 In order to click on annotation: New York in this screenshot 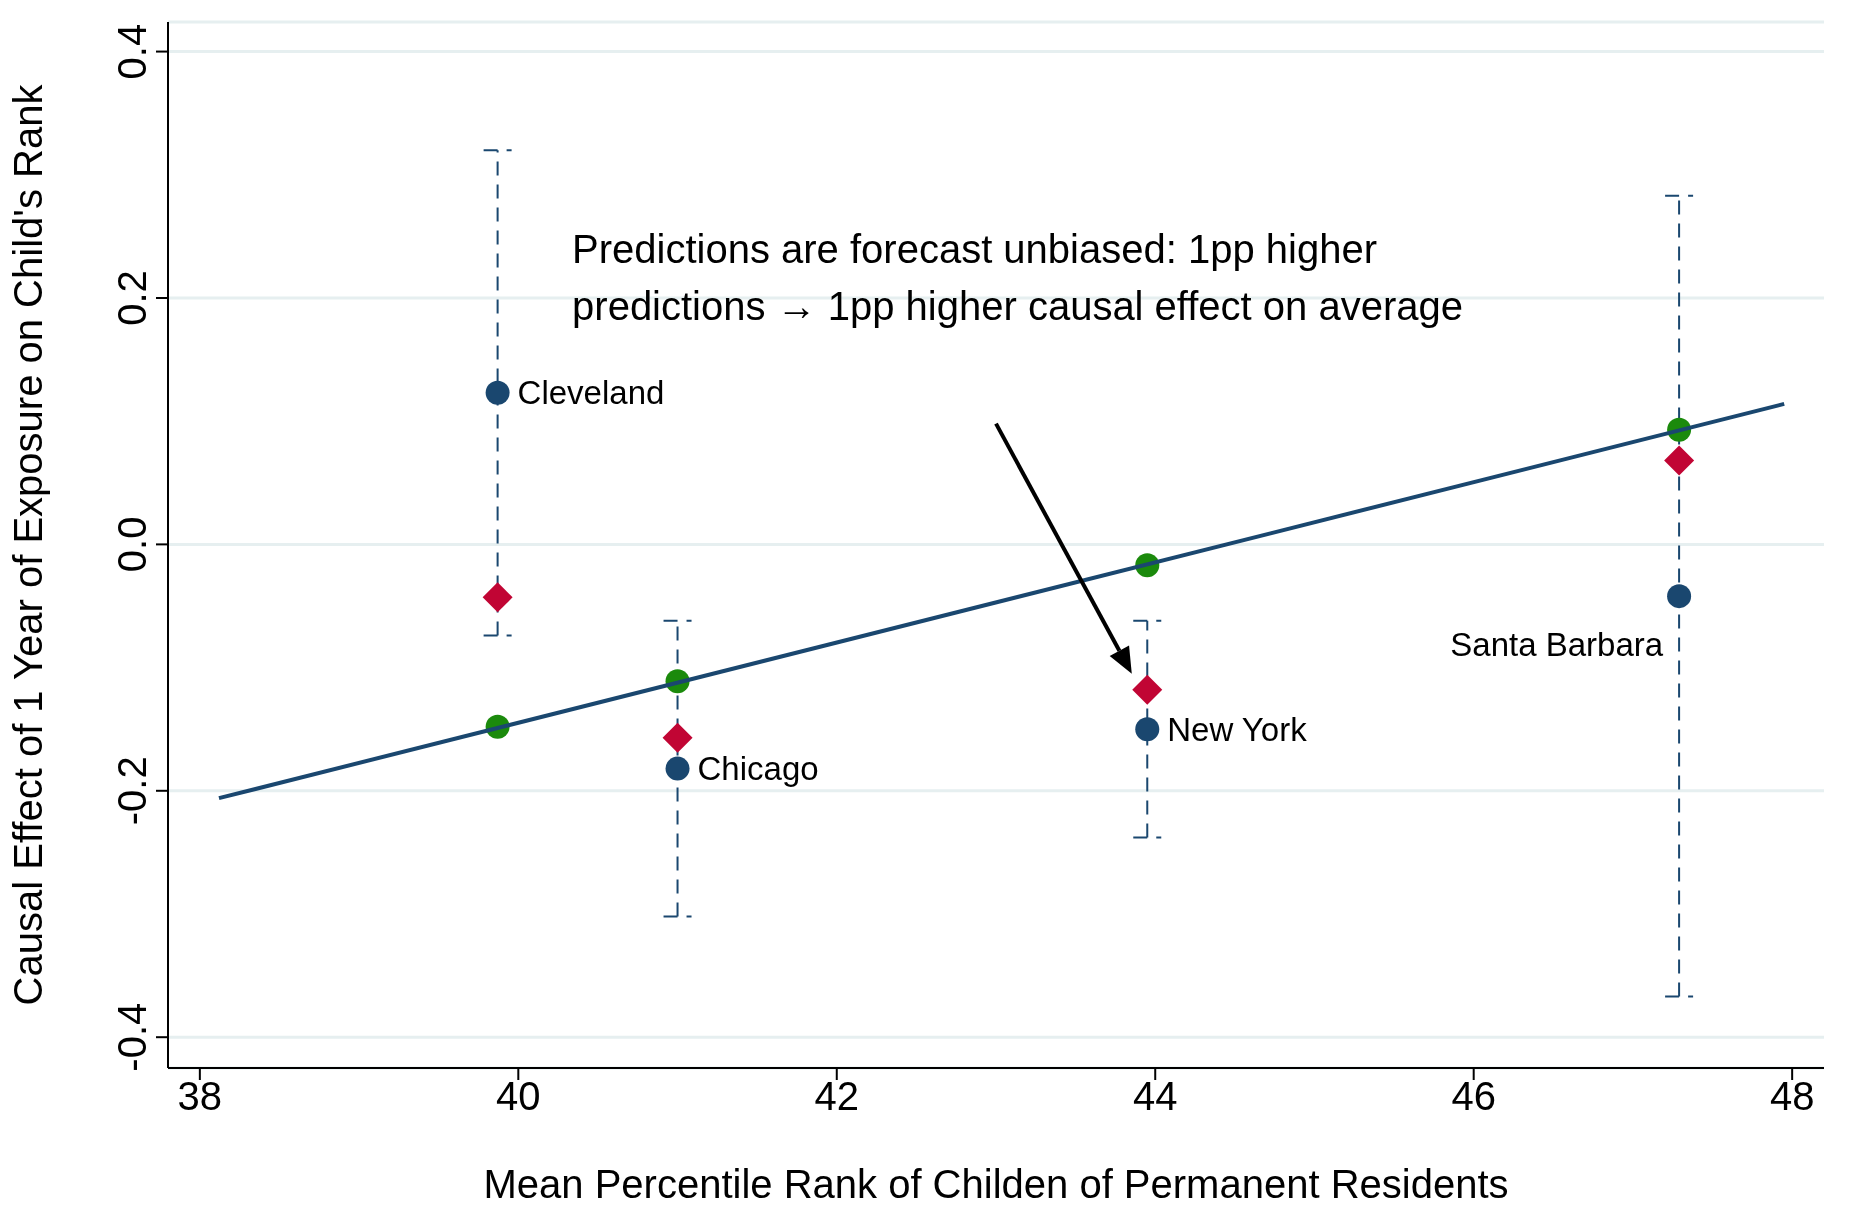, I will do `click(1237, 729)`.